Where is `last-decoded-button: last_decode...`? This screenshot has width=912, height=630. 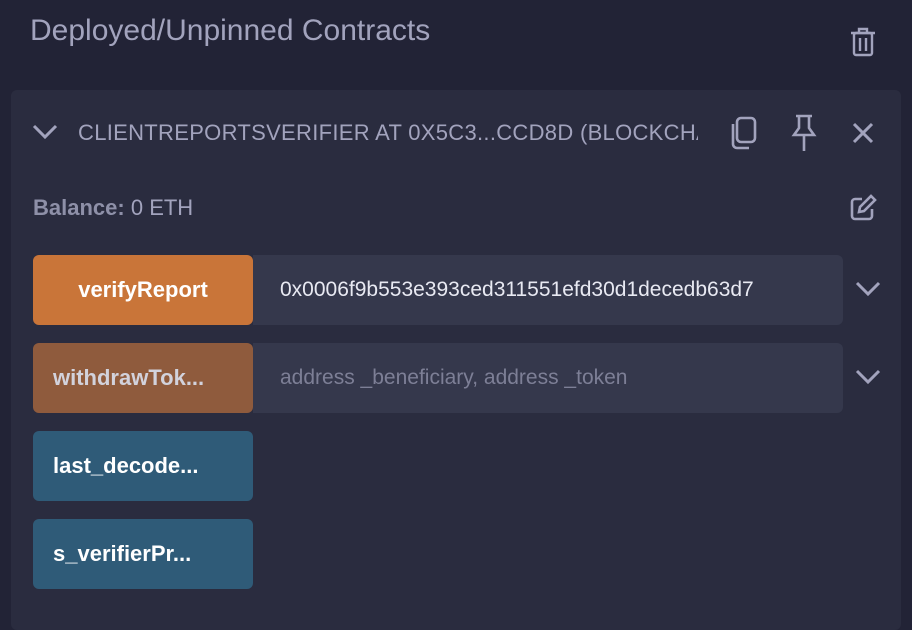
last-decoded-button: last_decode... is located at coordinates (143, 466).